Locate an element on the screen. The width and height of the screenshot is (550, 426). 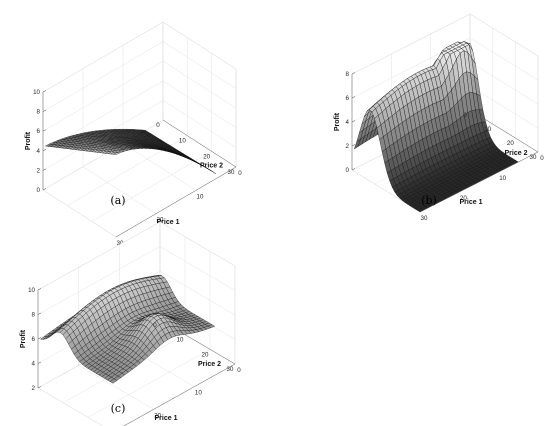
caption-b: (b) is located at coordinates (429, 200).